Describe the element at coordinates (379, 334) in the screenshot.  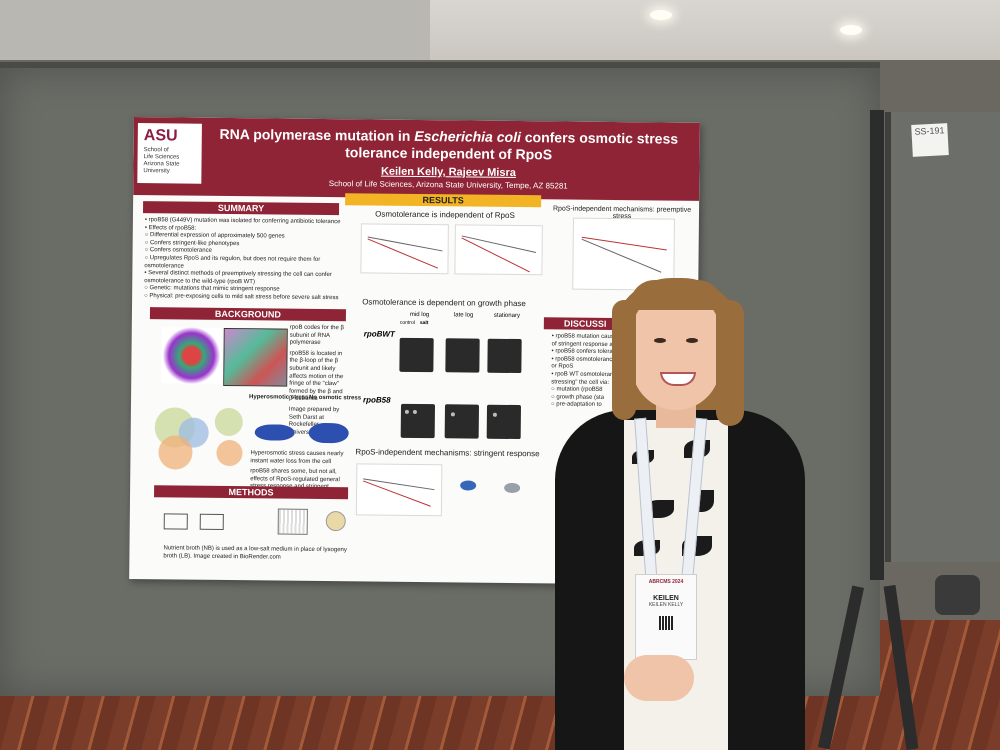
I see `strain-label-wt: rpoBWT` at that location.